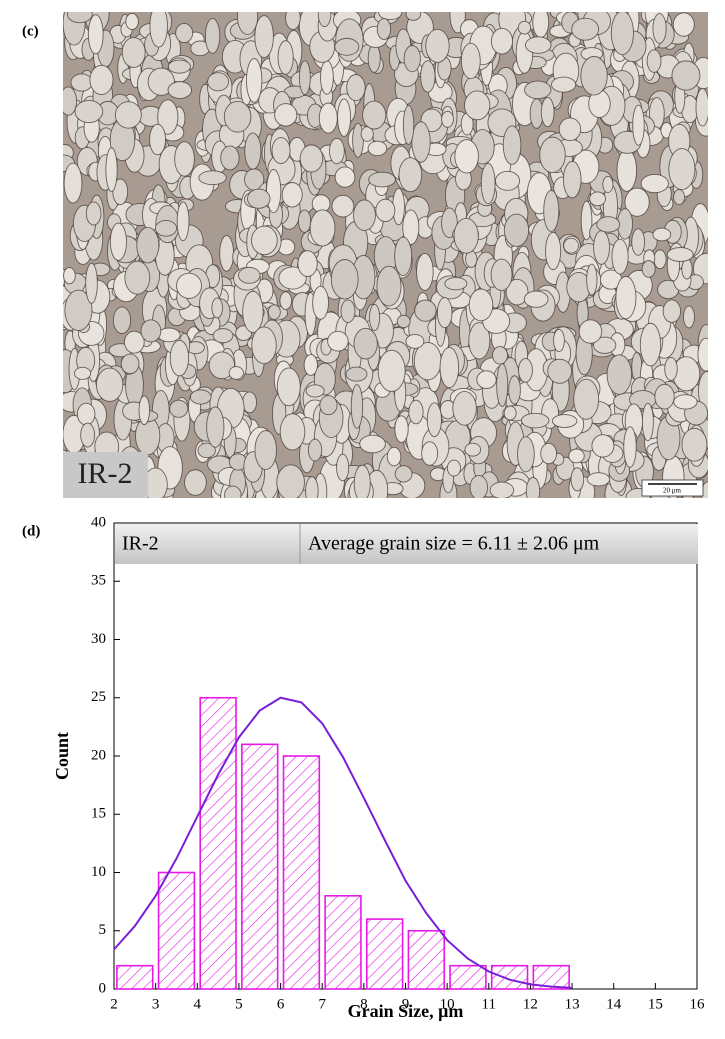  Describe the element at coordinates (98, 755) in the screenshot. I see `y-tick-label: 20` at that location.